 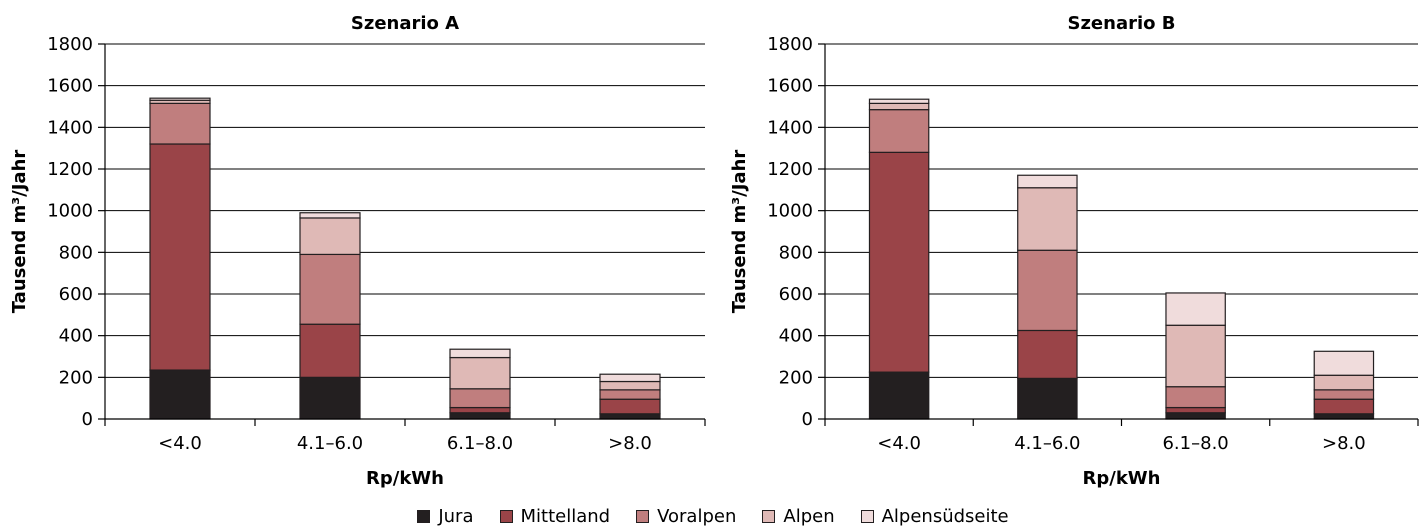 What do you see at coordinates (867, 516) in the screenshot?
I see `legend-swatch-alpensudseite` at bounding box center [867, 516].